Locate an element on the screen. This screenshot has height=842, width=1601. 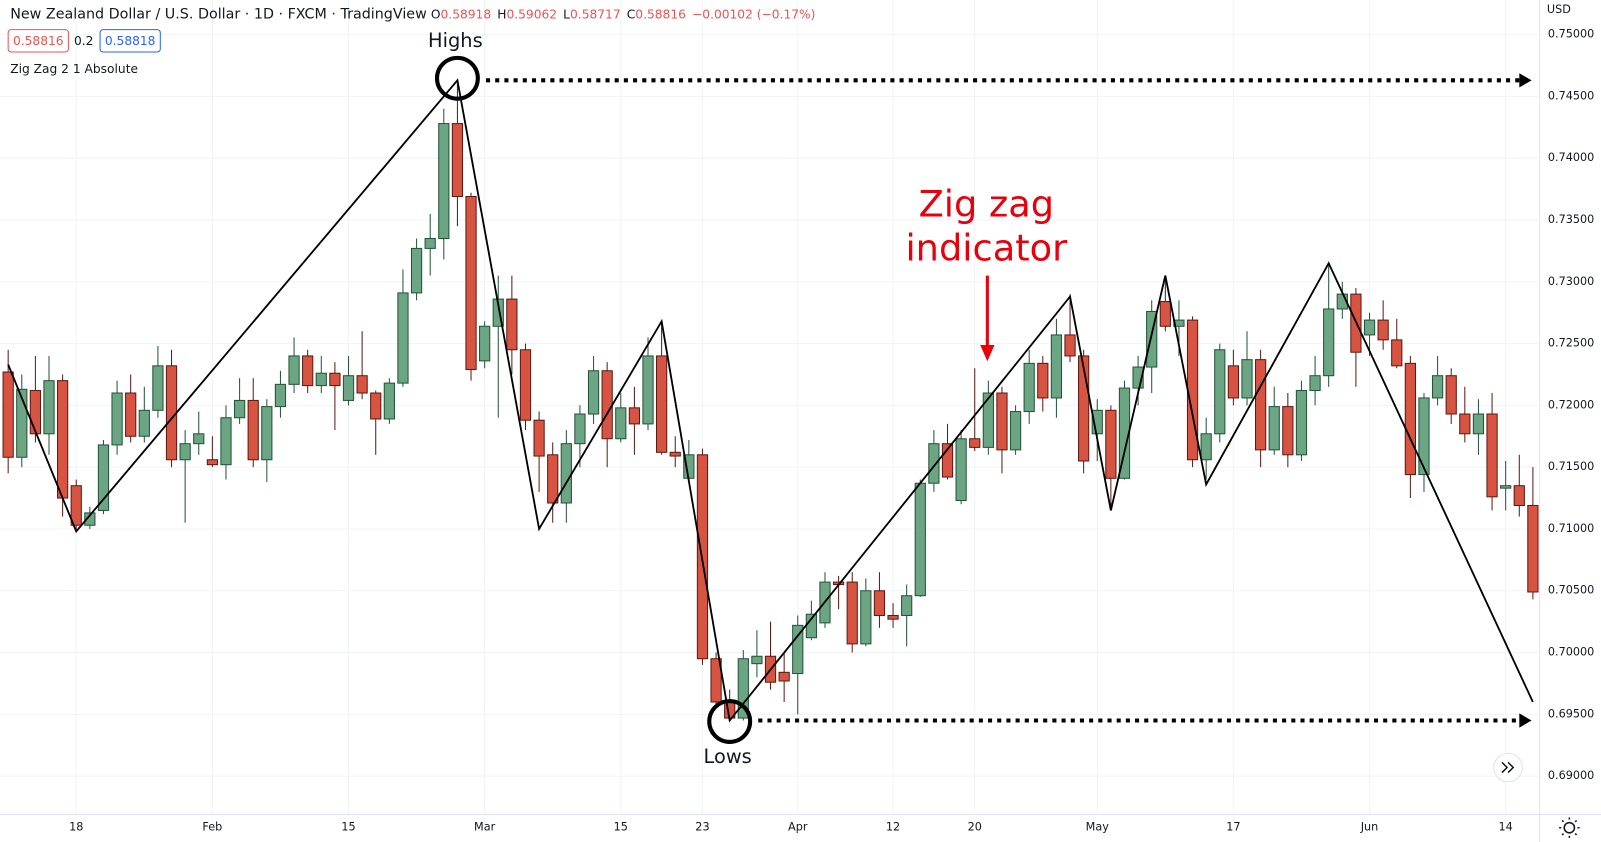
x-tick-label: 12 is located at coordinates (893, 827).